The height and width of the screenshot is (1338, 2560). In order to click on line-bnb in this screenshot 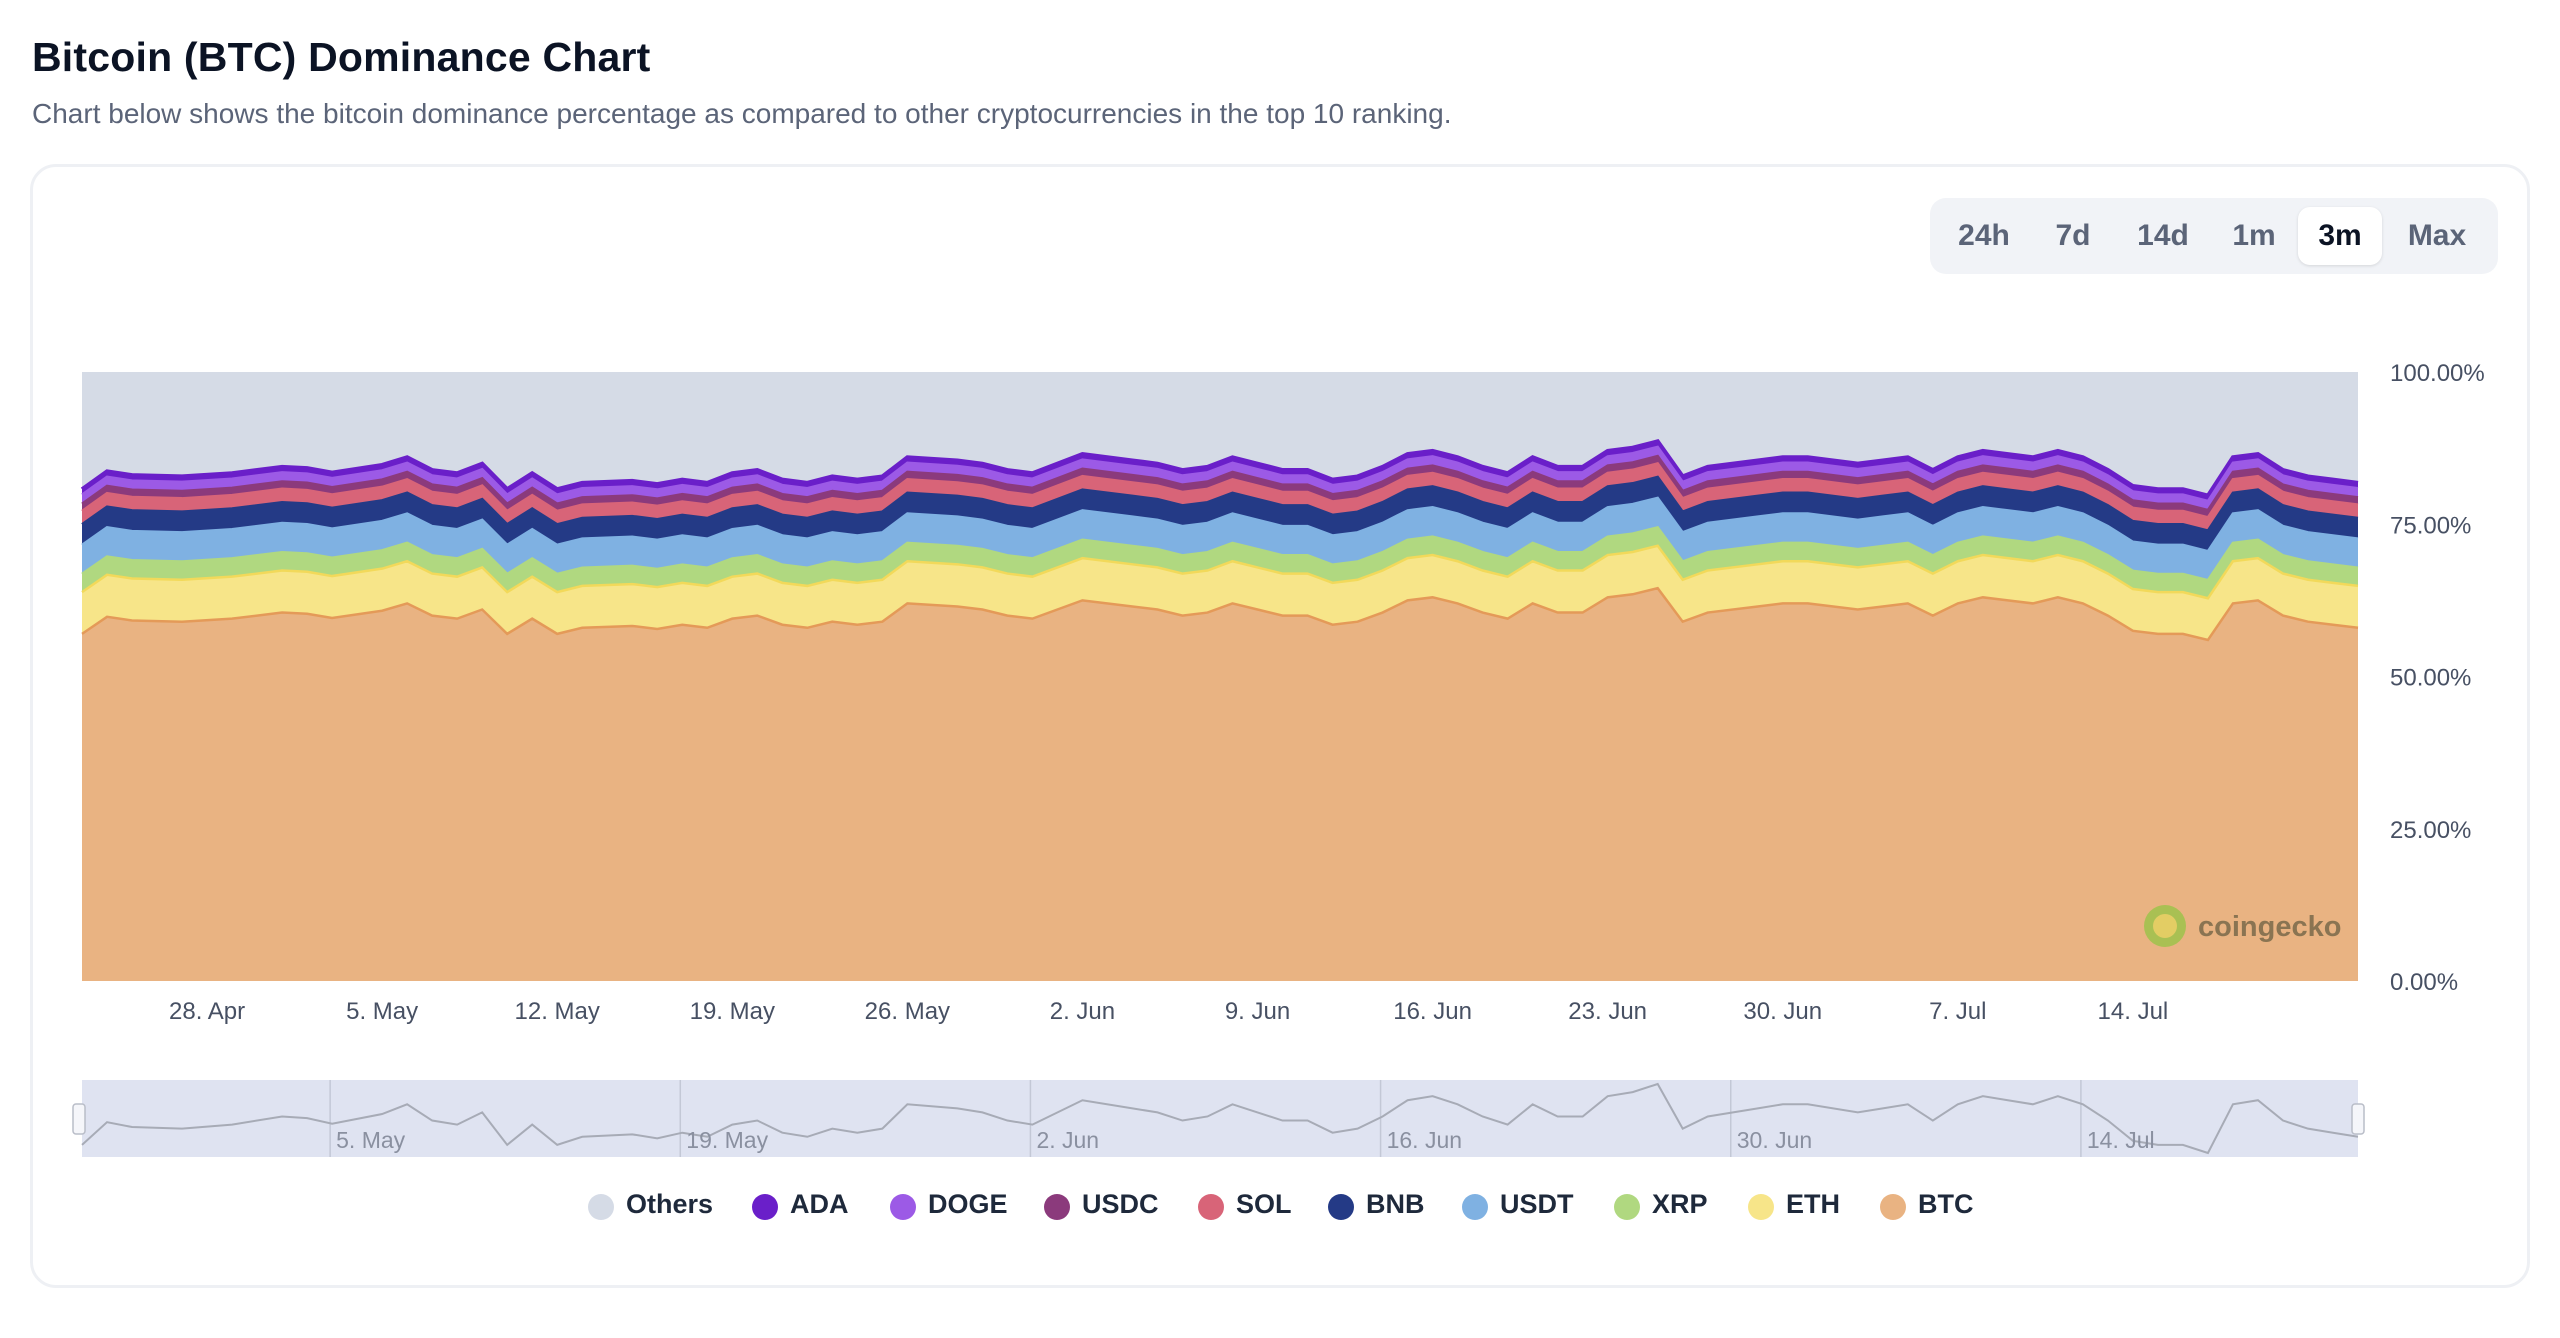, I will do `click(1220, 504)`.